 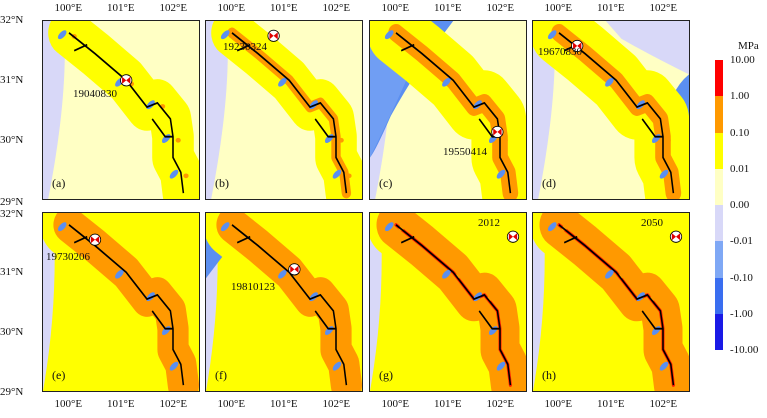 What do you see at coordinates (740, 132) in the screenshot?
I see `colorbar-tick-label: 0.10` at bounding box center [740, 132].